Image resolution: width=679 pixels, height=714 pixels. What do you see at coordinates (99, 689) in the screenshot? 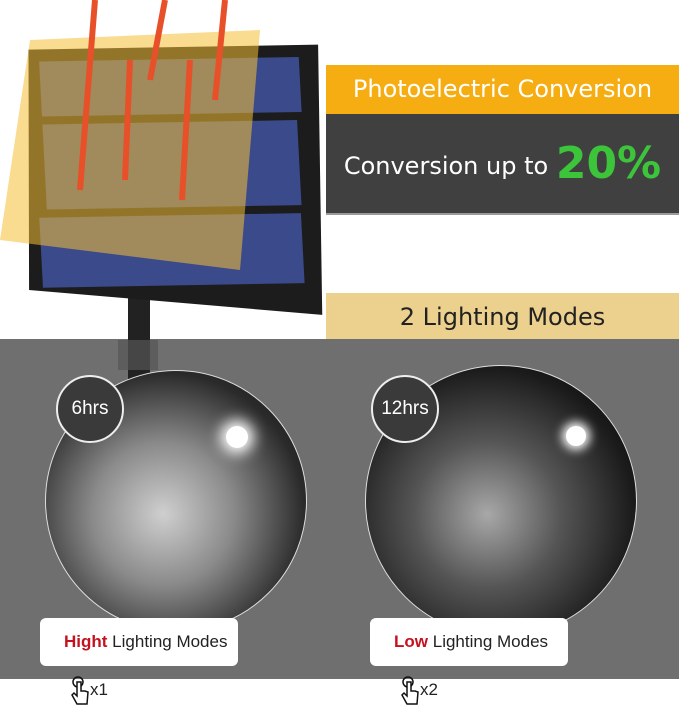
I see `press-count: x1` at bounding box center [99, 689].